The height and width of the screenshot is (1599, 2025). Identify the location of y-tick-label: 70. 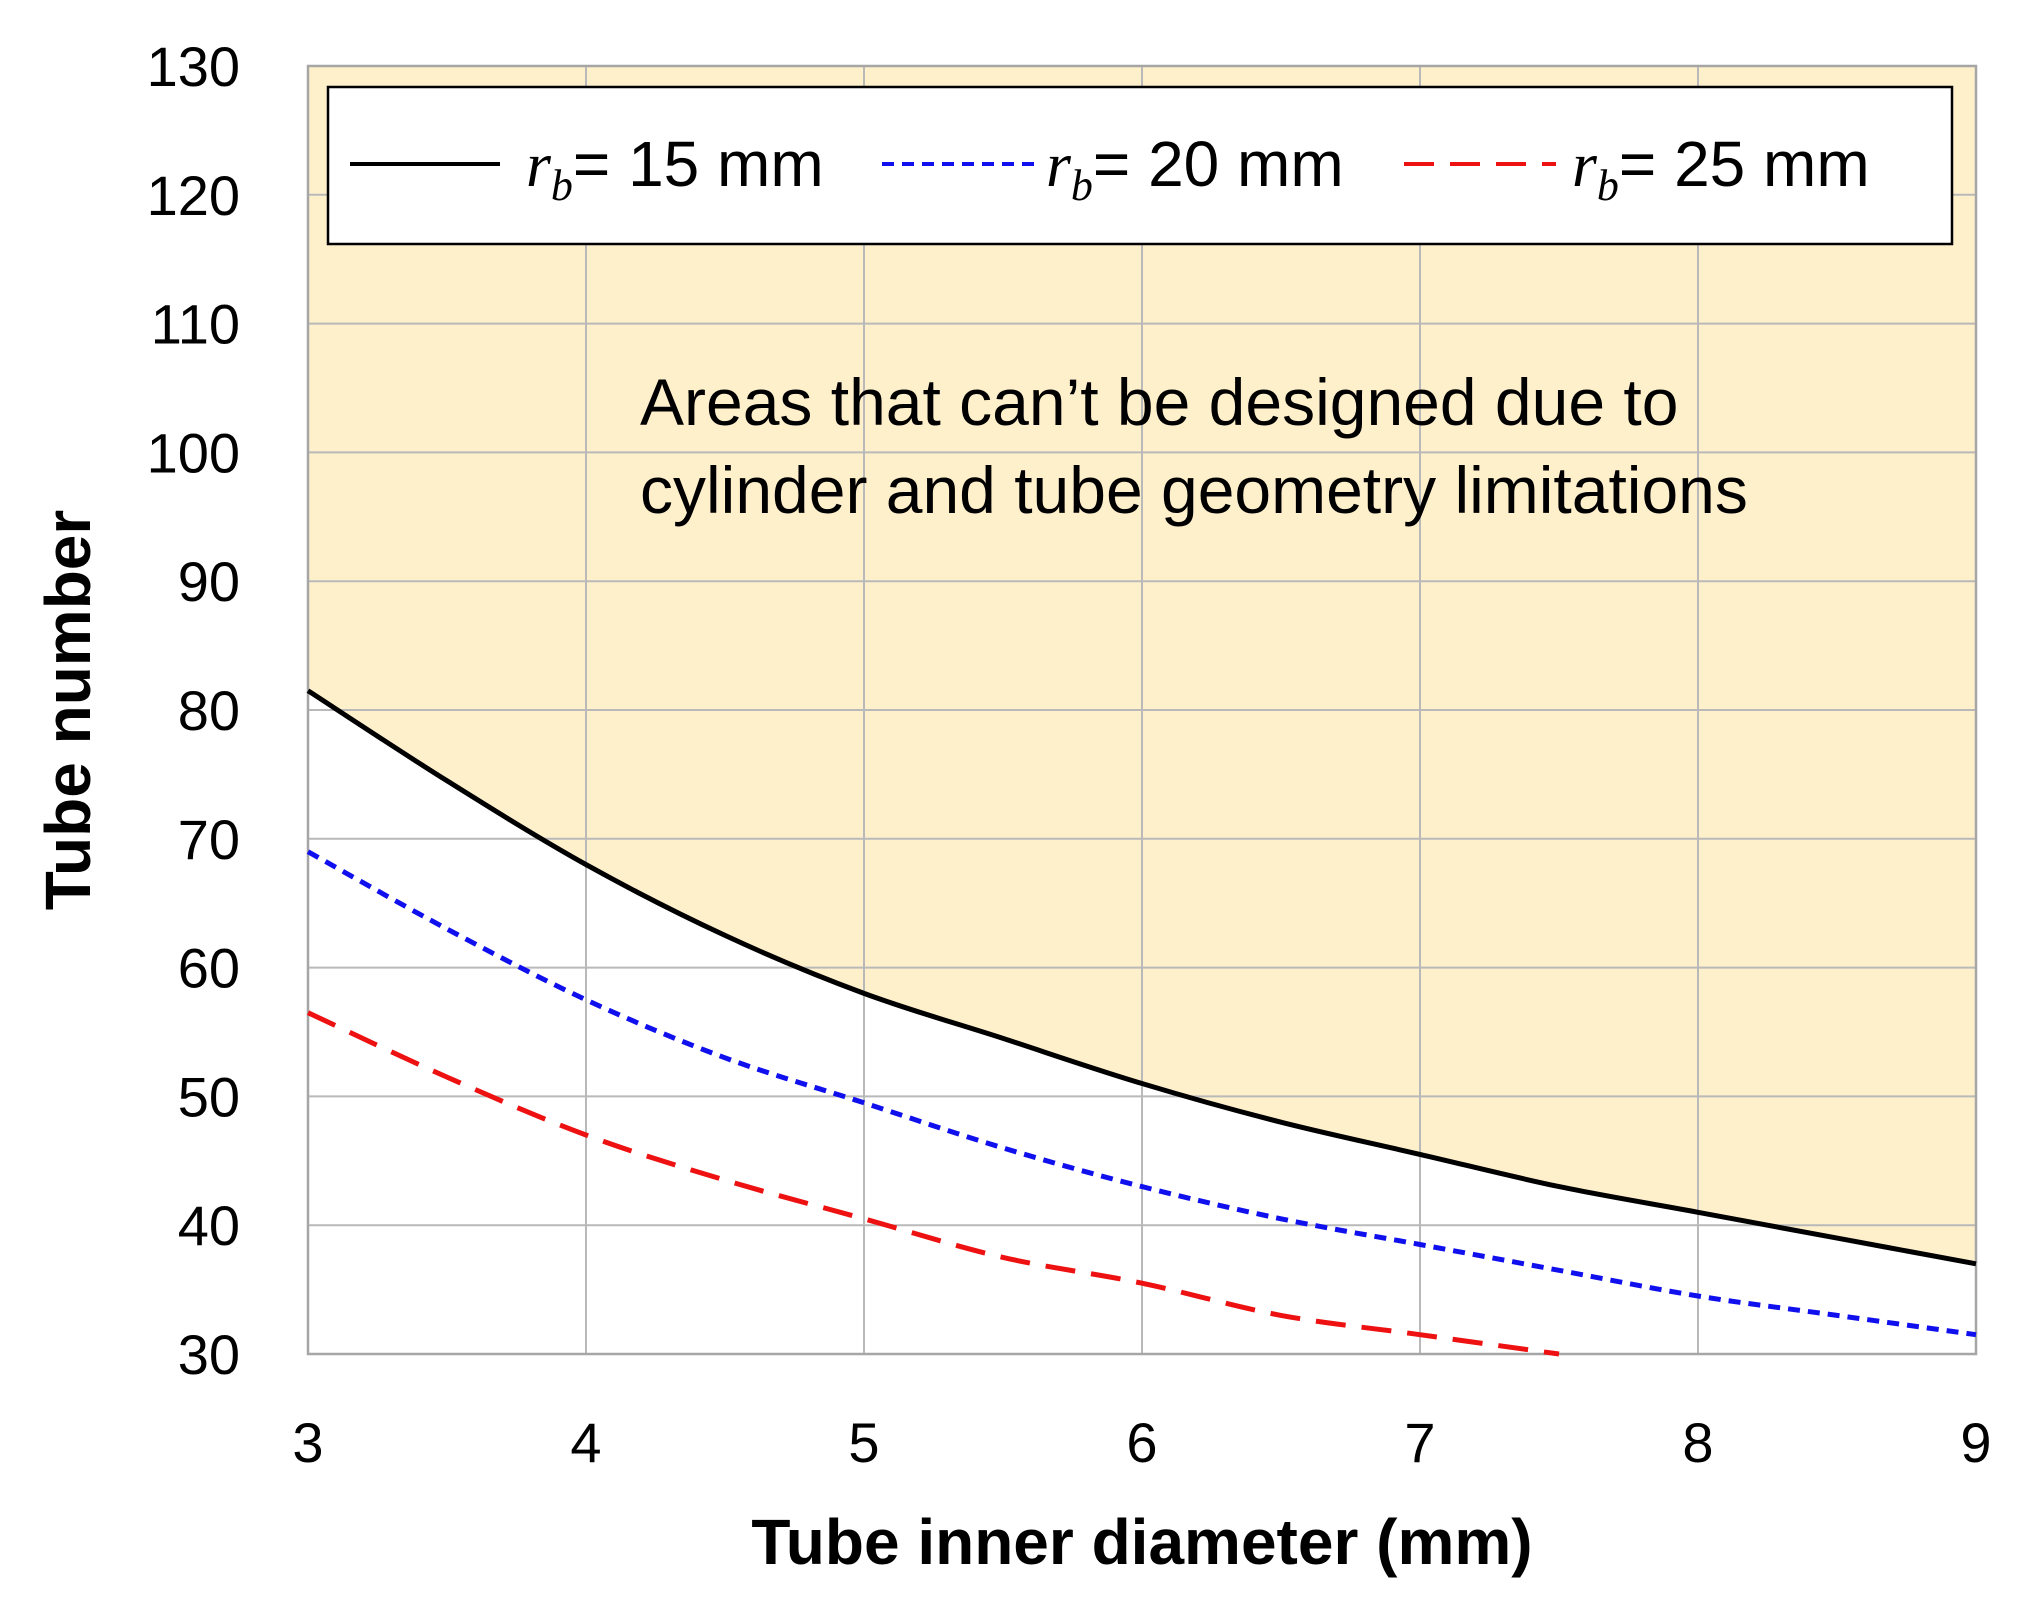
(209, 839).